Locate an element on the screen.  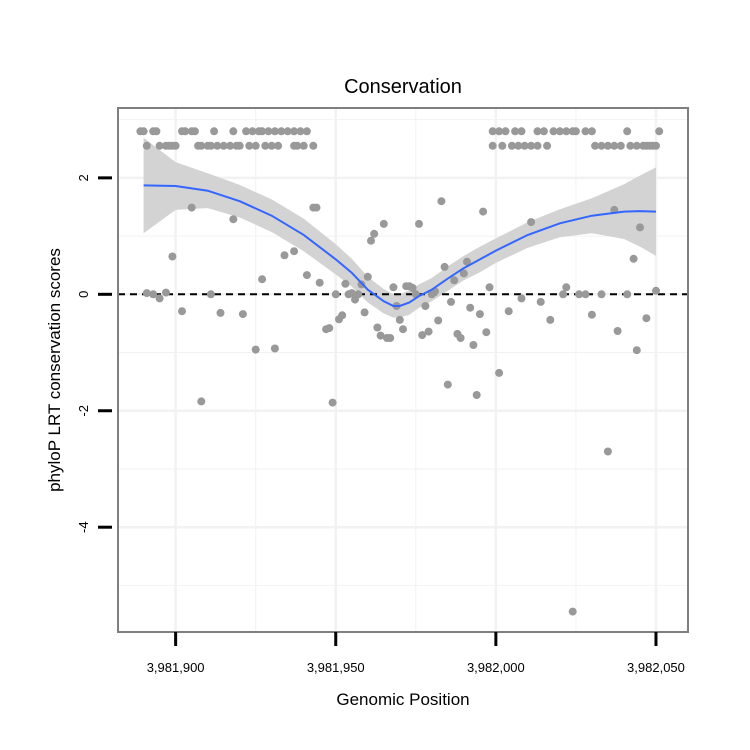
x-tick-label: 3,981,900 is located at coordinates (176, 667).